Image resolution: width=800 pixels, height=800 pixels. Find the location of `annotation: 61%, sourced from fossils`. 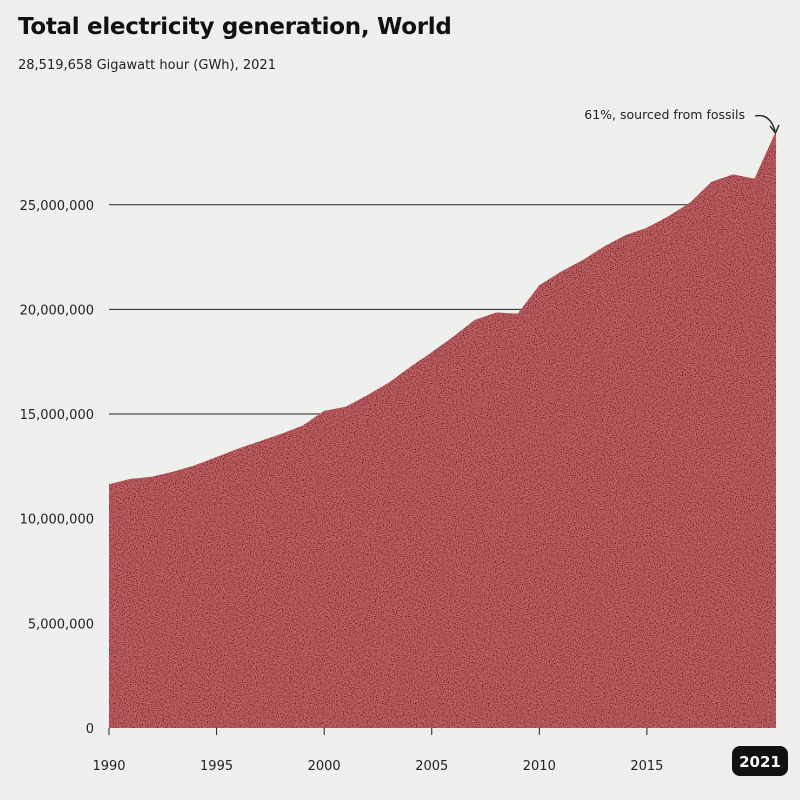

annotation: 61%, sourced from fossils is located at coordinates (682, 121).